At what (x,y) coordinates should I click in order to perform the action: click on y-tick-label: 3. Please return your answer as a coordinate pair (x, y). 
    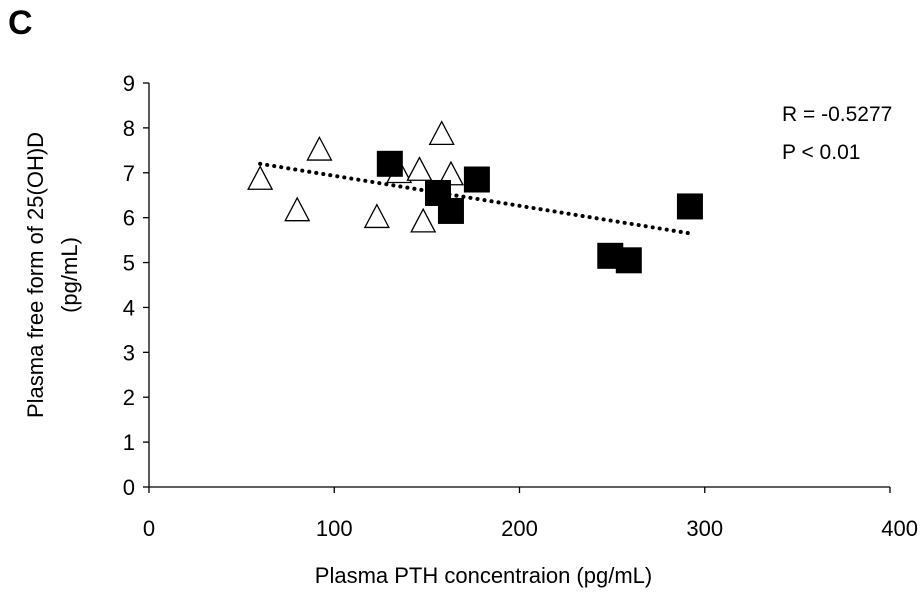
    Looking at the image, I should click on (129, 352).